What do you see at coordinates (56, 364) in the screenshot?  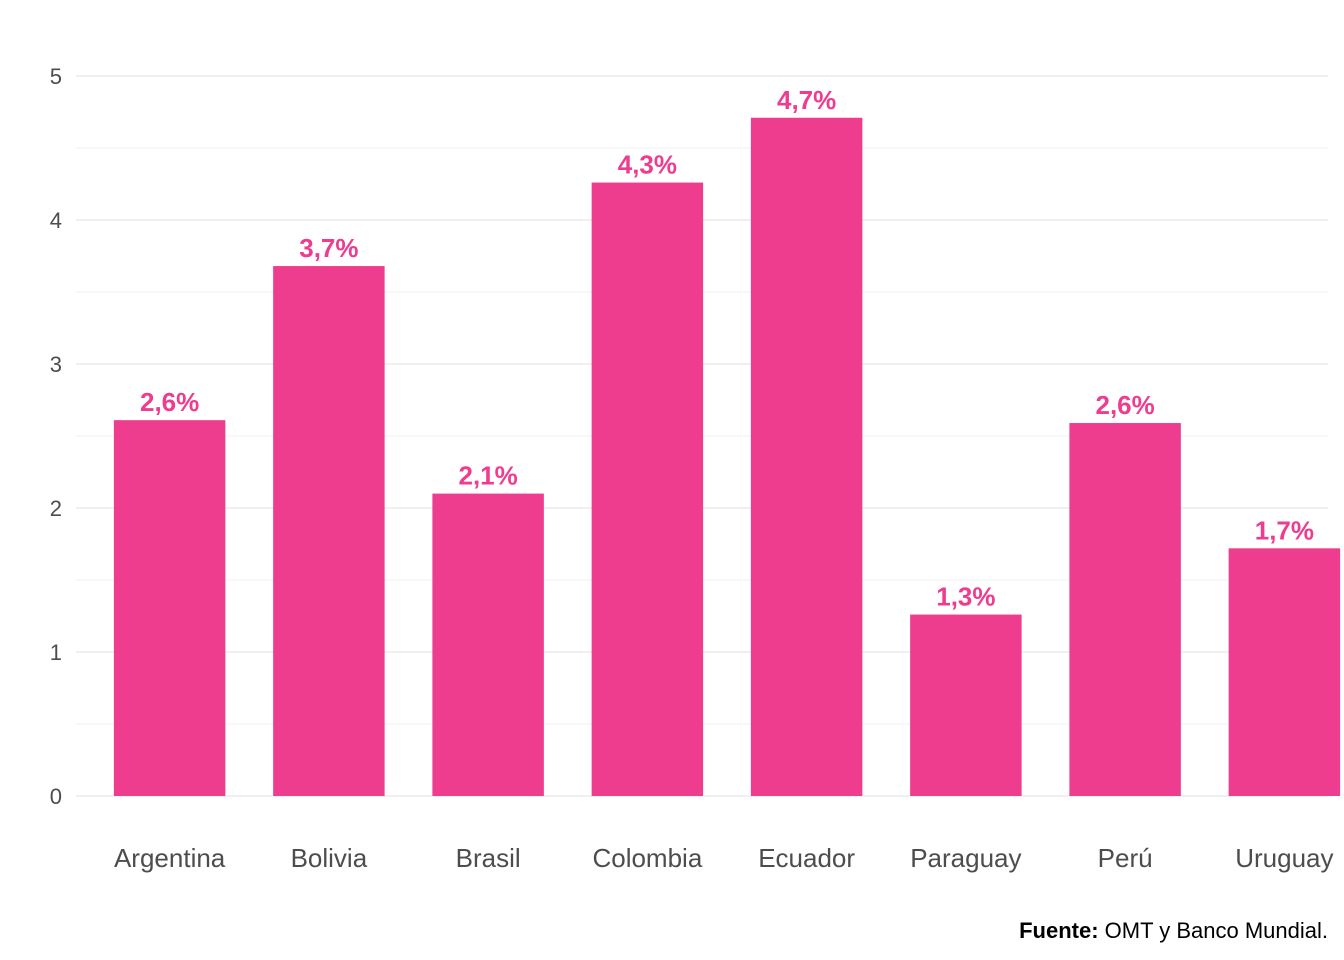 I see `y-tick-label: 3` at bounding box center [56, 364].